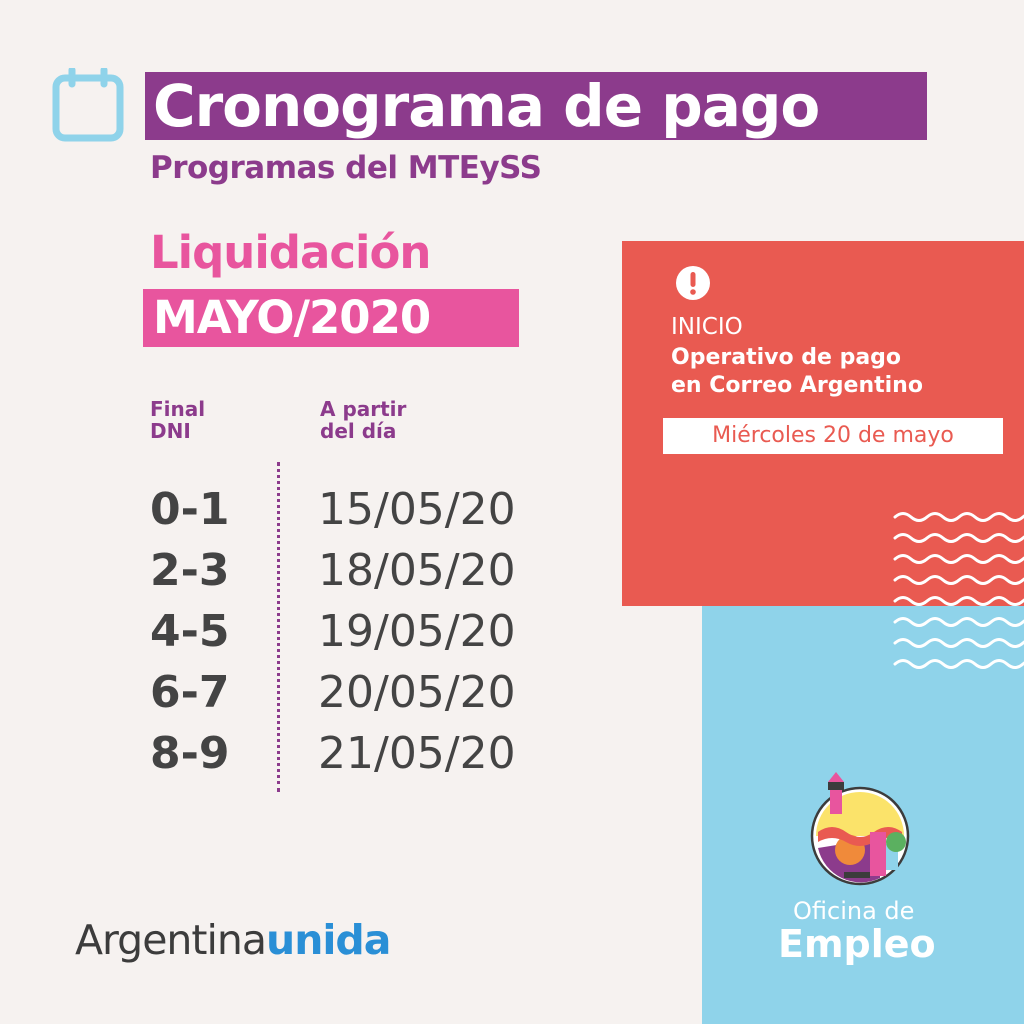 This screenshot has width=1024, height=1024. Describe the element at coordinates (857, 944) in the screenshot. I see `office-name: Empleo` at that location.